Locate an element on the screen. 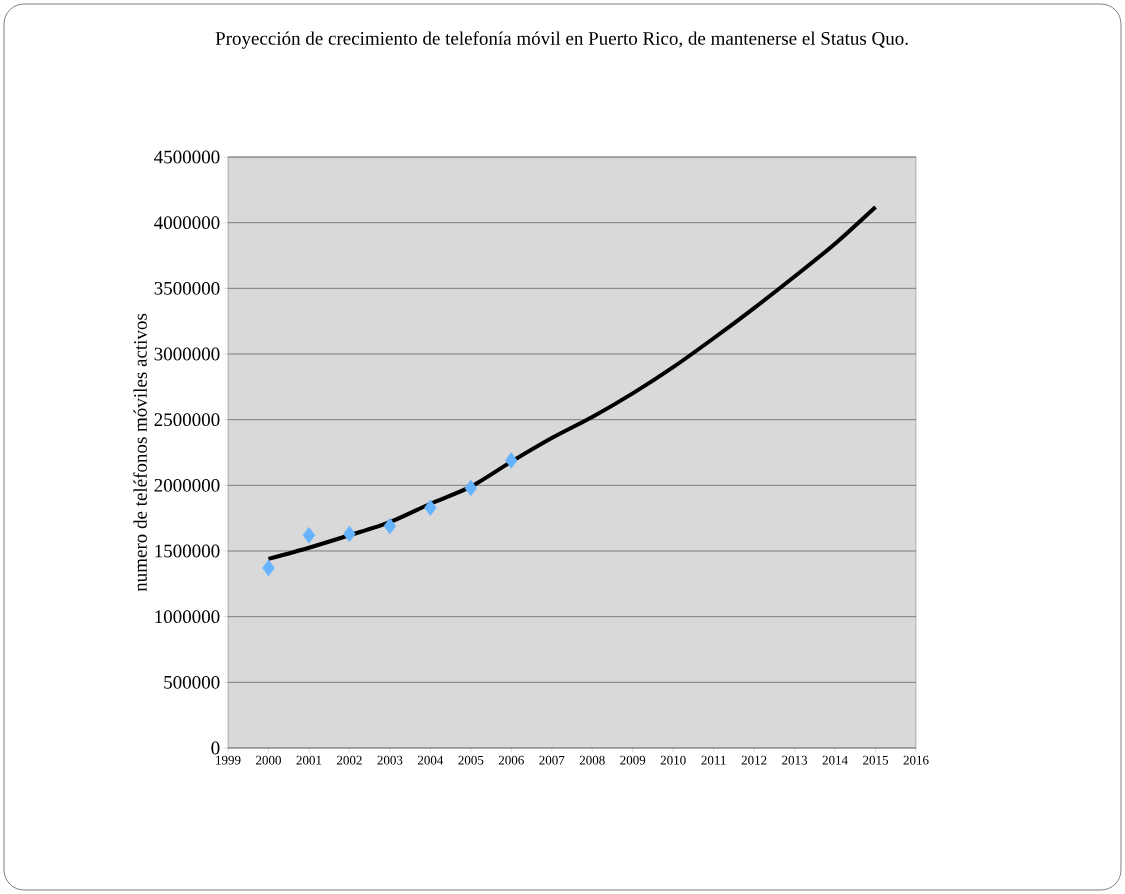  y-tick-label: 4000000 is located at coordinates (187, 223).